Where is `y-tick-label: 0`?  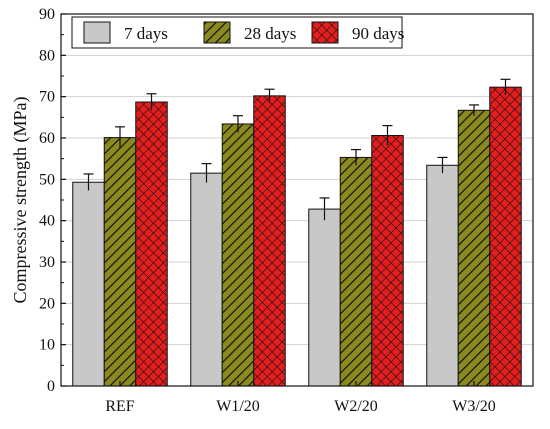
y-tick-label: 0 is located at coordinates (51, 386).